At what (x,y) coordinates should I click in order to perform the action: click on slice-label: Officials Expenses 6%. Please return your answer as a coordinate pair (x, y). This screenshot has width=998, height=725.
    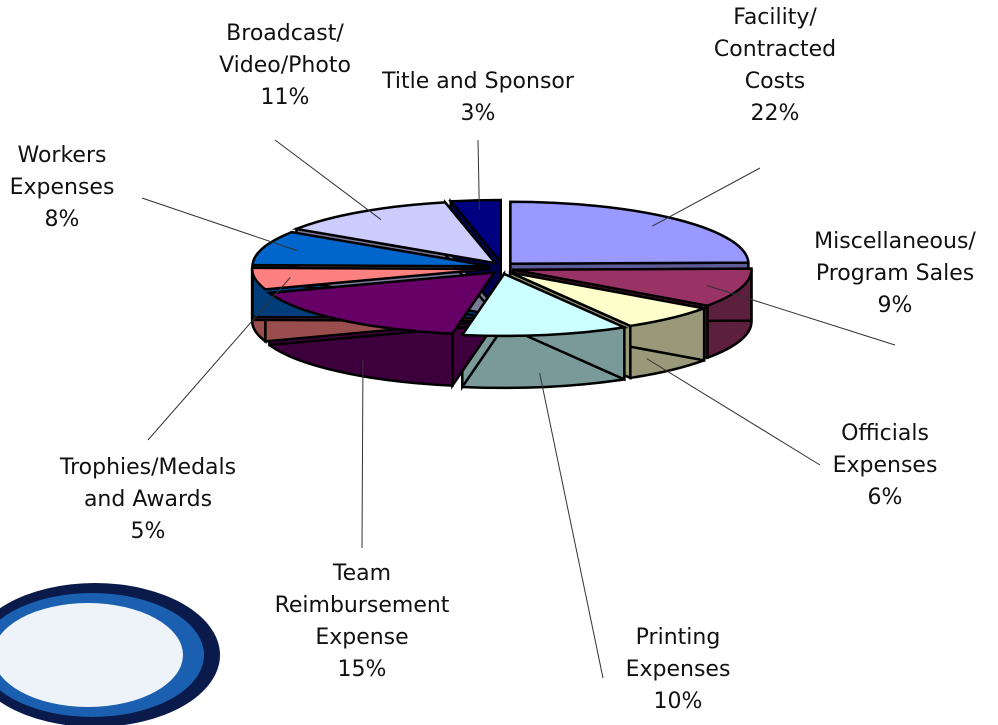
    Looking at the image, I should click on (885, 466).